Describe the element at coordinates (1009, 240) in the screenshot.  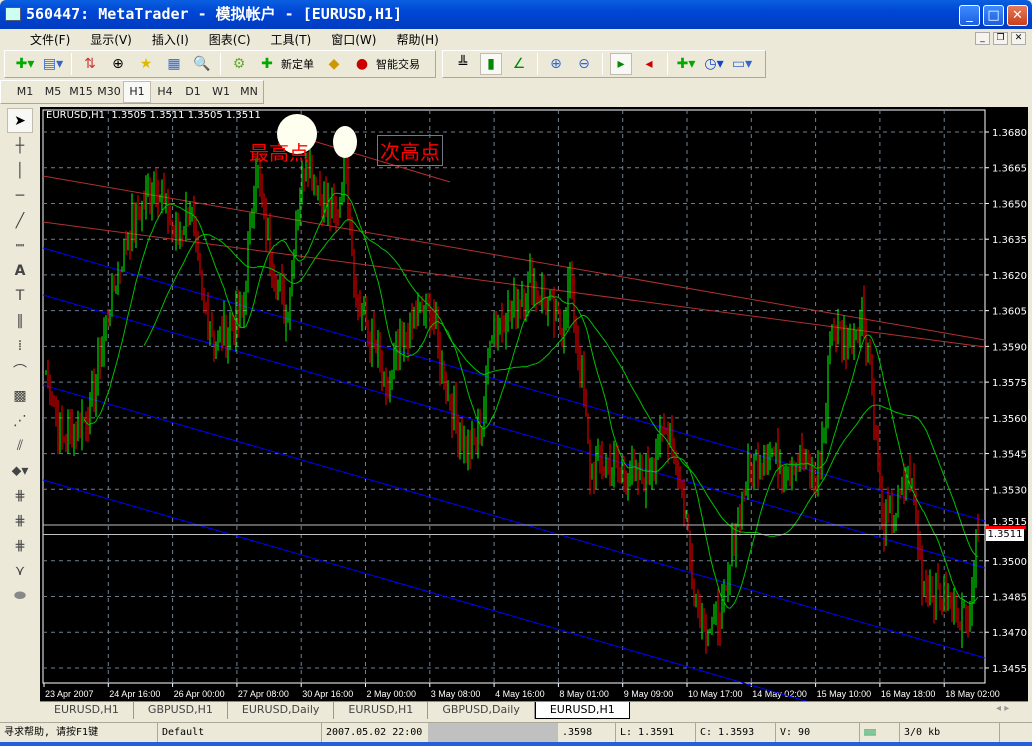
I see `y-tick-label: 1.3635` at that location.